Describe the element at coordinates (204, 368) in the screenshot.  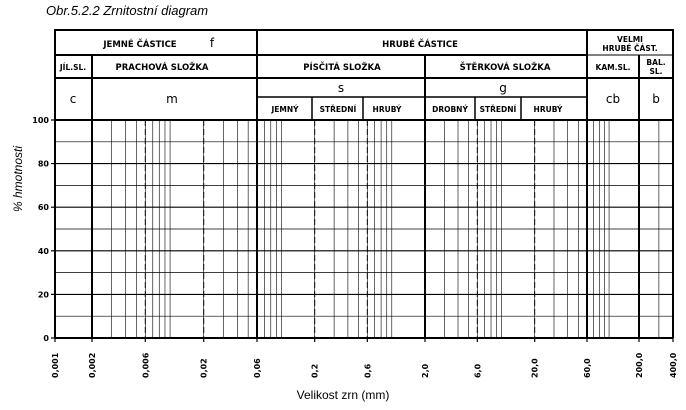
I see `x-tick-label: 0,02` at that location.